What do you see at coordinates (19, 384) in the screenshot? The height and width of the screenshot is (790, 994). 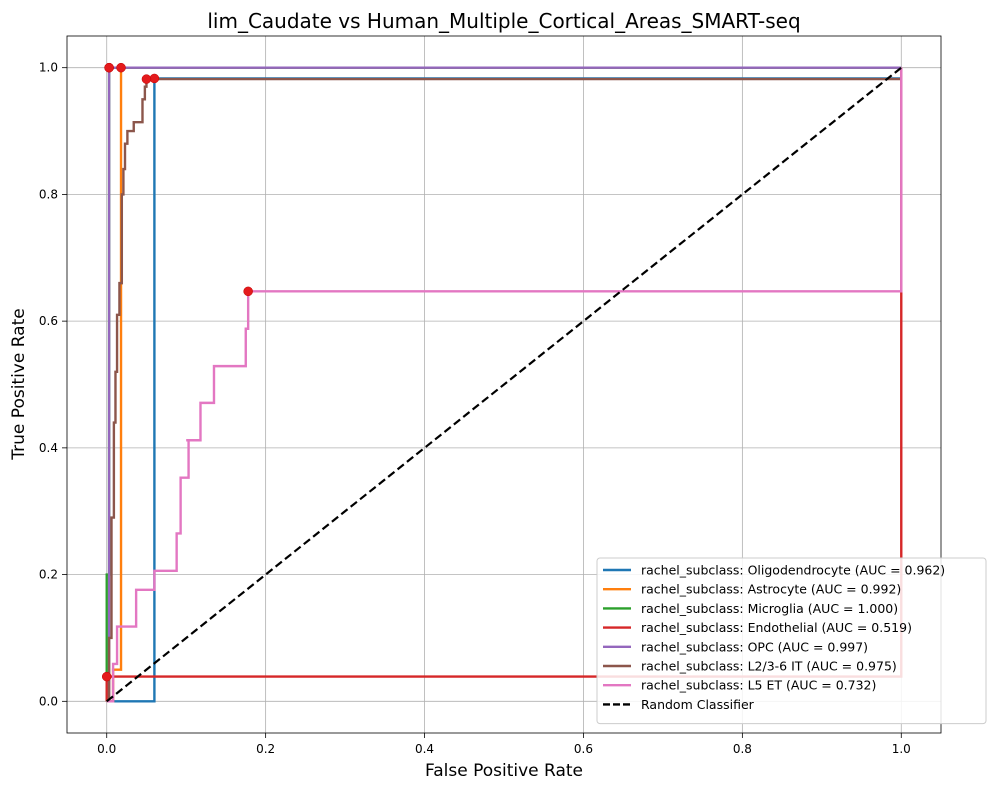 I see `y-axis-label: True Positive Rate` at bounding box center [19, 384].